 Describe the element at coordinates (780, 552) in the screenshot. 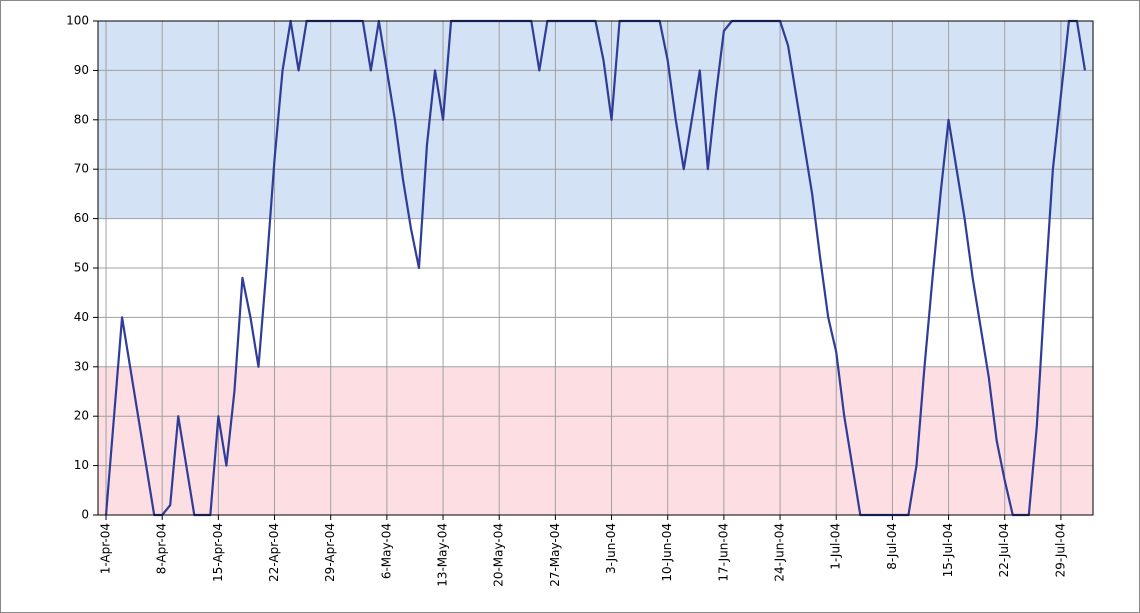

I see `x-tick-label: 24-Jun-04` at that location.